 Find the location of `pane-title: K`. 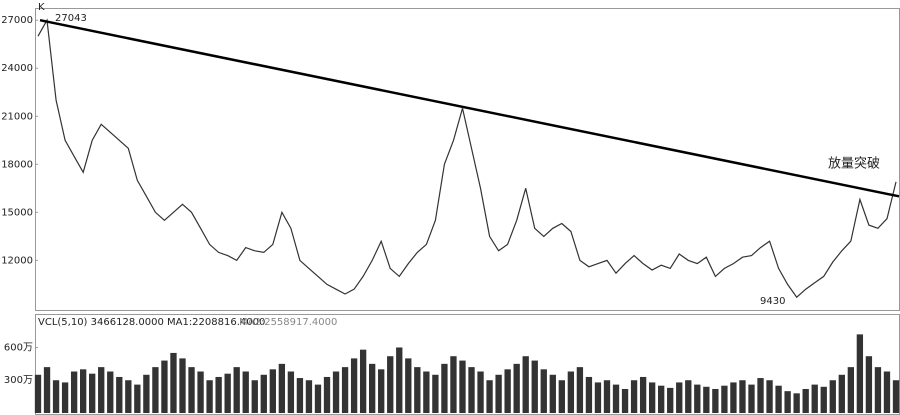

pane-title: K is located at coordinates (41, 7).